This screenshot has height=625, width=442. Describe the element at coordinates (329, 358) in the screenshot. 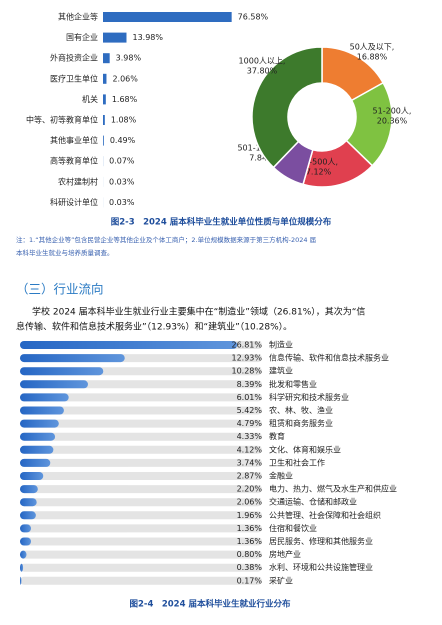

I see `category-label: 信息传输、软件和信息技术服务业` at that location.